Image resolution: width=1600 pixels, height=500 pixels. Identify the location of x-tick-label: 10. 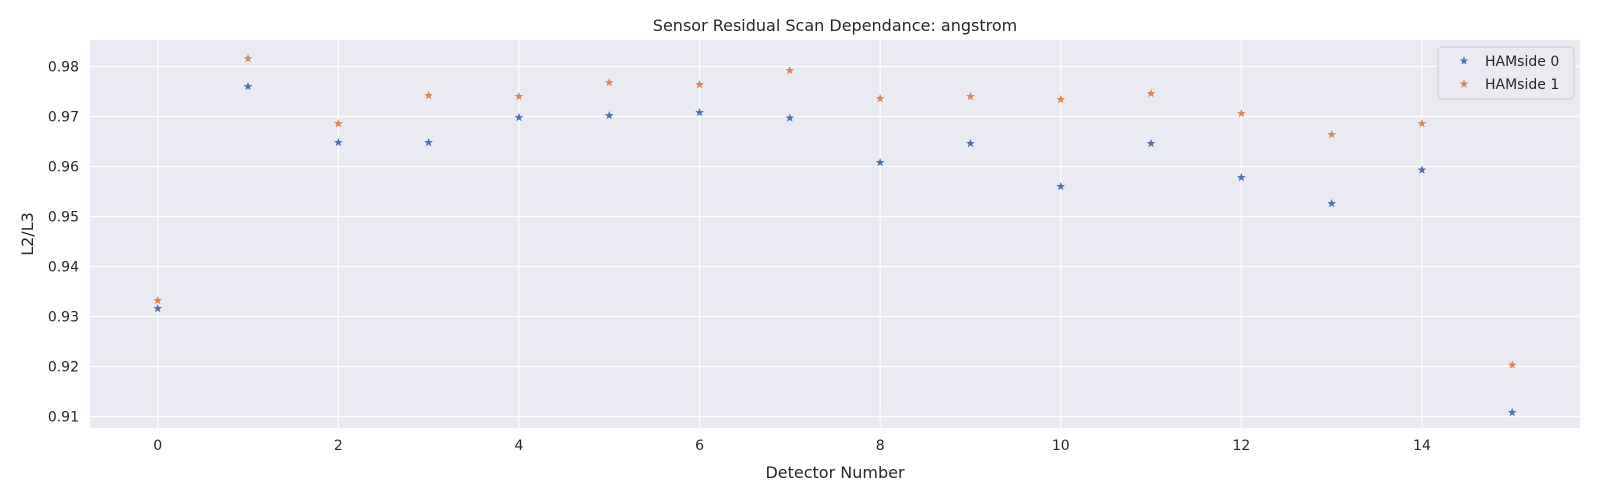
(1061, 446).